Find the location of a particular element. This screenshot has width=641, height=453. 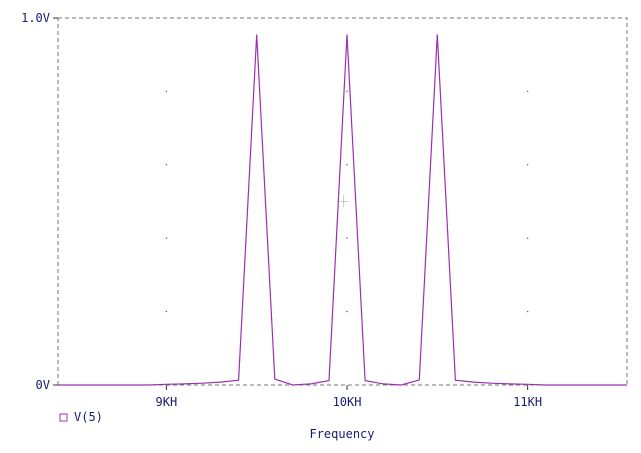

y-tick-label: 1.0V is located at coordinates (35, 18).